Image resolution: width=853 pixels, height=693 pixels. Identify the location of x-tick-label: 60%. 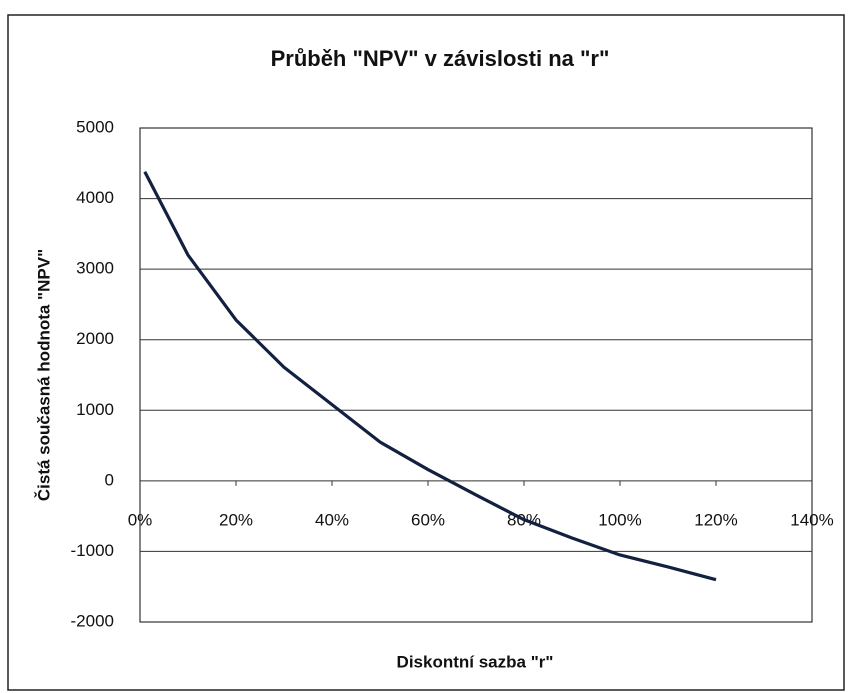
(428, 519).